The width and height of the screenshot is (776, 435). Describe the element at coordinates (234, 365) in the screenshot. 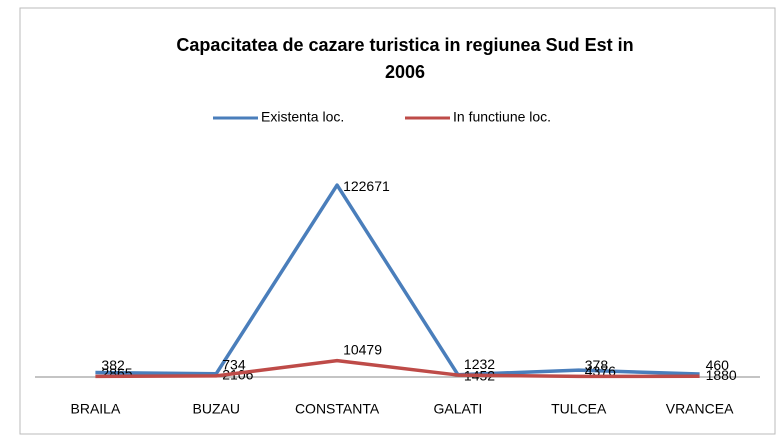

I see `data-label: 734` at that location.